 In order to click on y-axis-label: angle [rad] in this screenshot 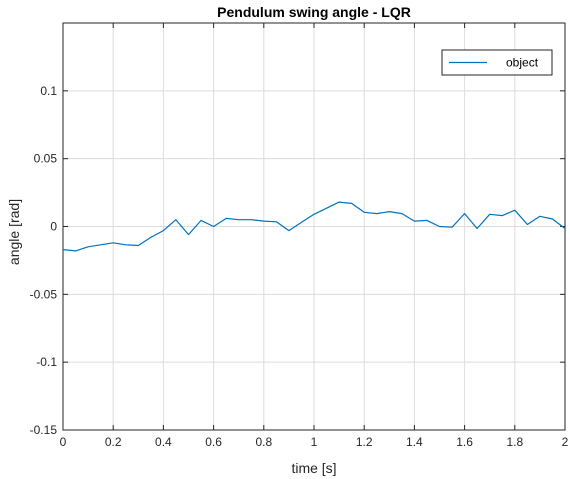, I will do `click(14, 232)`.